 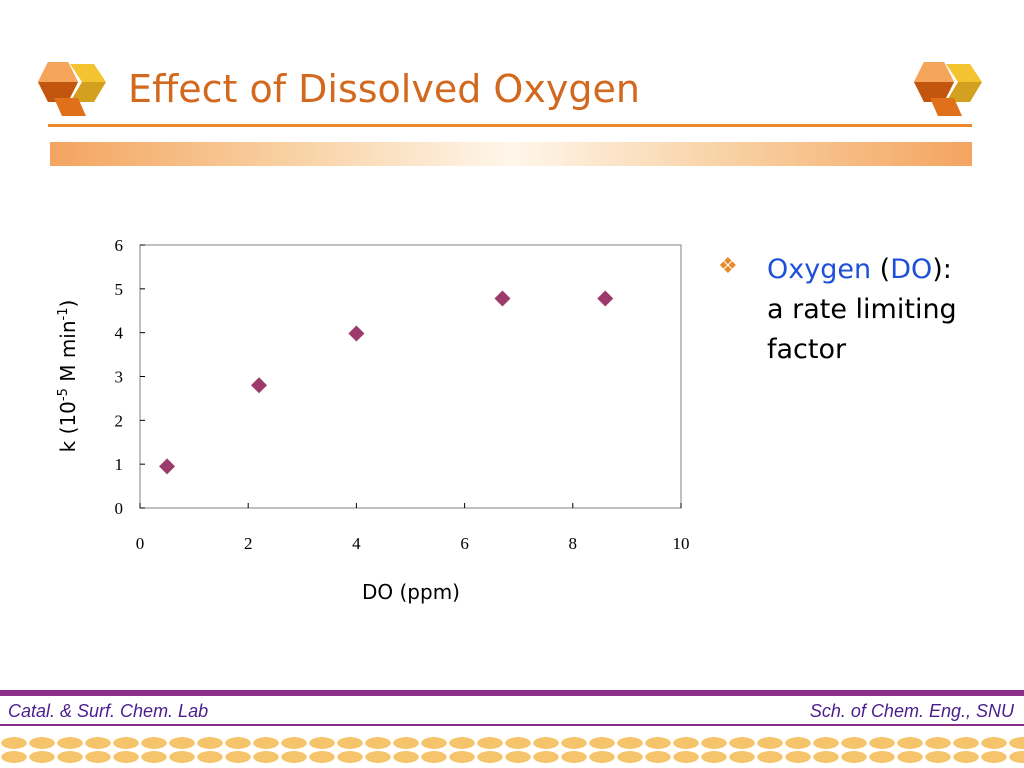 I want to click on highlight-oxygen: Oxygen, so click(x=819, y=269).